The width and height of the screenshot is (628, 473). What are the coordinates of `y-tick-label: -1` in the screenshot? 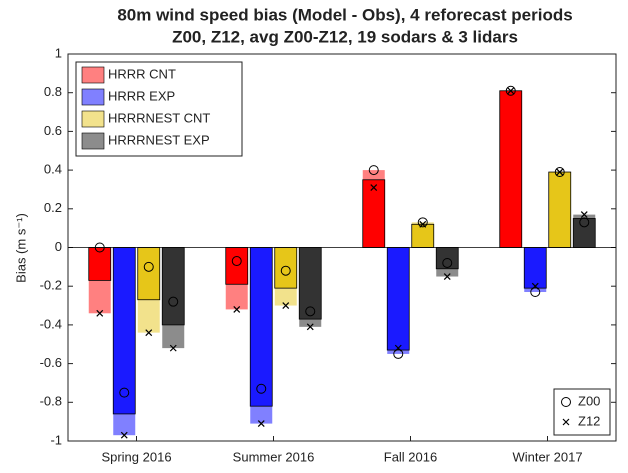 It's located at (56, 439).